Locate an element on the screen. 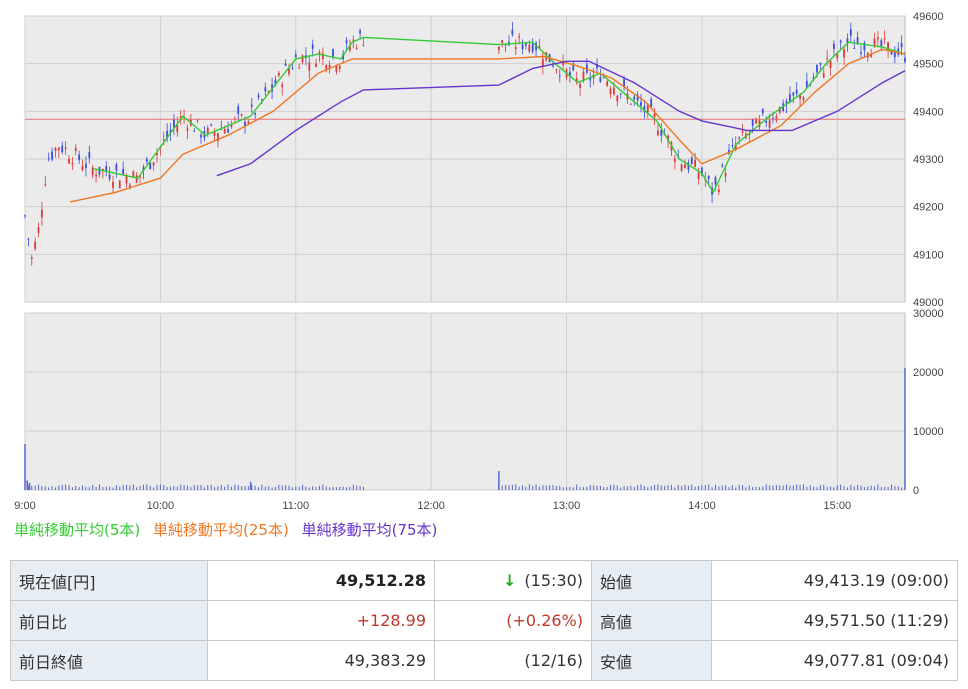 Image resolution: width=968 pixels, height=689 pixels. x-tick-label: 9:00 is located at coordinates (24, 506).